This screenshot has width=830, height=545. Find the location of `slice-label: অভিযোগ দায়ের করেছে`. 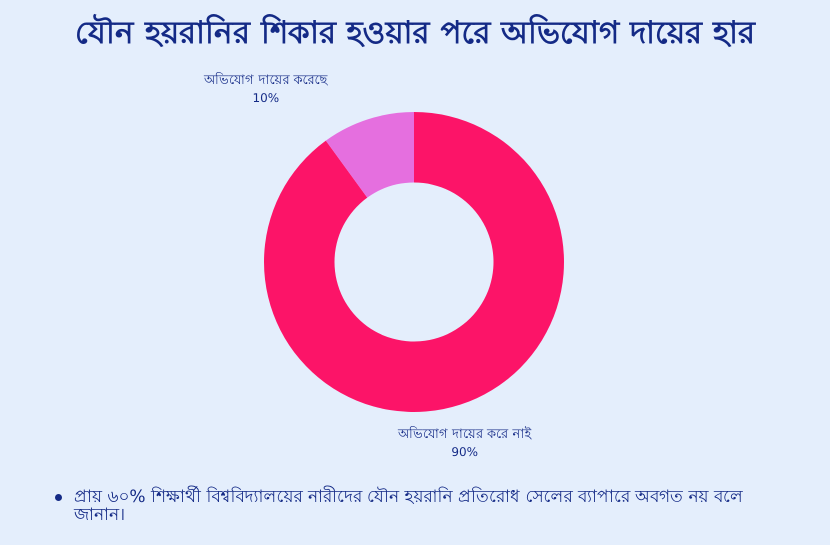

slice-label: অভিযোগ দায়ের করেছে is located at coordinates (265, 80).